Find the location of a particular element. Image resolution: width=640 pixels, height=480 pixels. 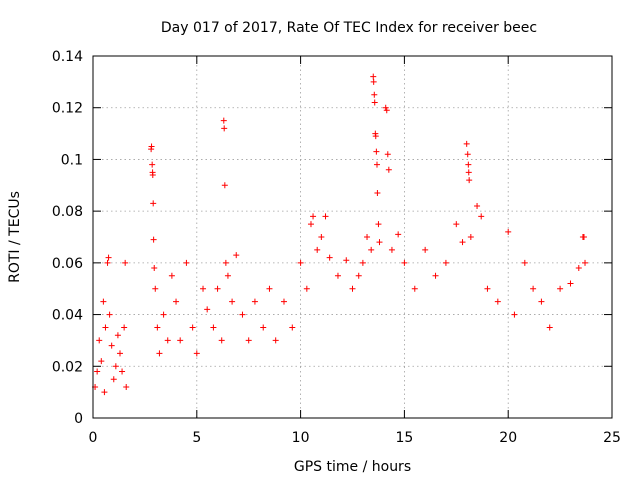

y-axis-label: ROTI / TECUs is located at coordinates (15, 237).